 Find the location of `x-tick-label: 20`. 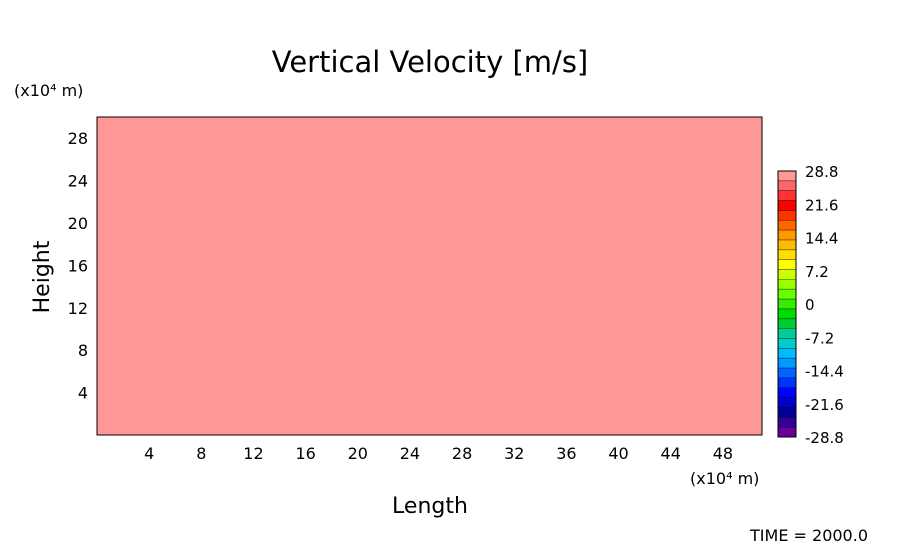

x-tick-label: 20 is located at coordinates (358, 453).